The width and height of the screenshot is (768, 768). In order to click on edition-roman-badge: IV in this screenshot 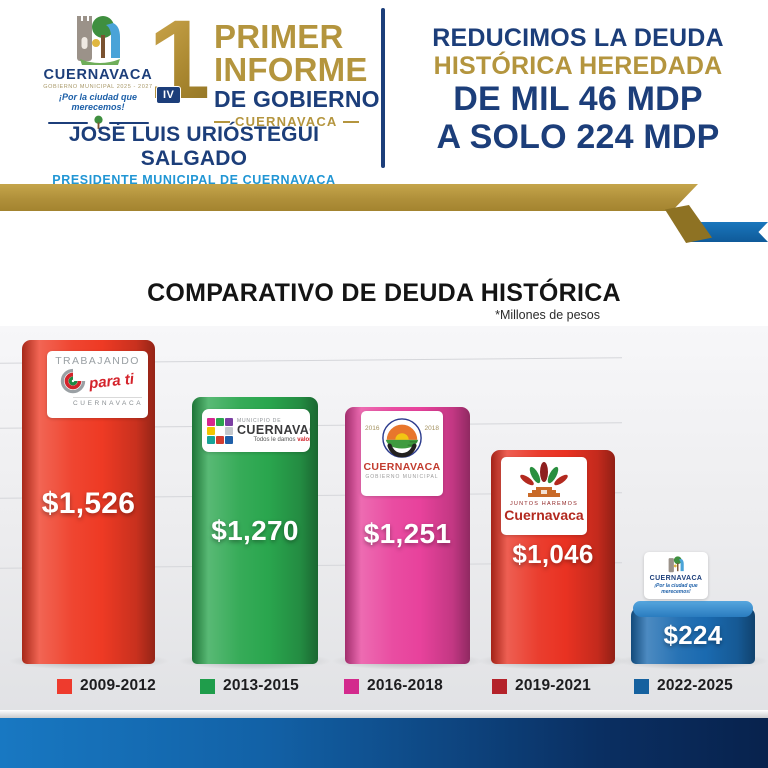, I will do `click(169, 95)`.